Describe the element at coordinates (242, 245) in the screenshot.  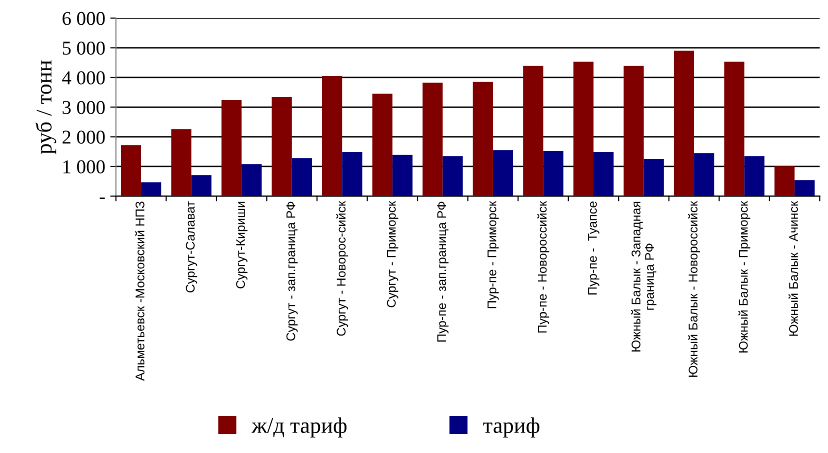
I see `x-tick-label: Сургут-Кириши` at that location.